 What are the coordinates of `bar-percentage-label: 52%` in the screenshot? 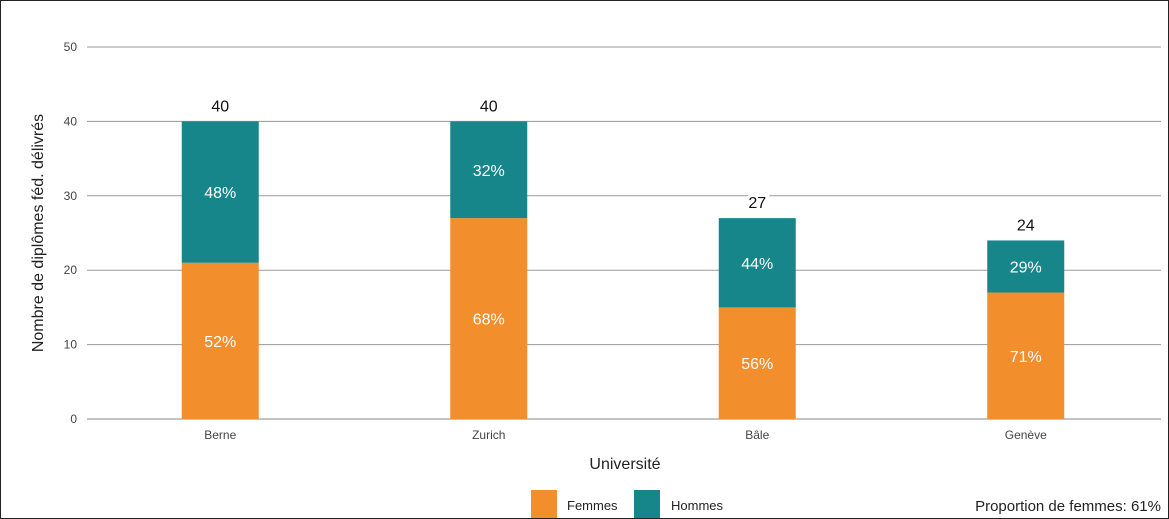 It's located at (220, 342).